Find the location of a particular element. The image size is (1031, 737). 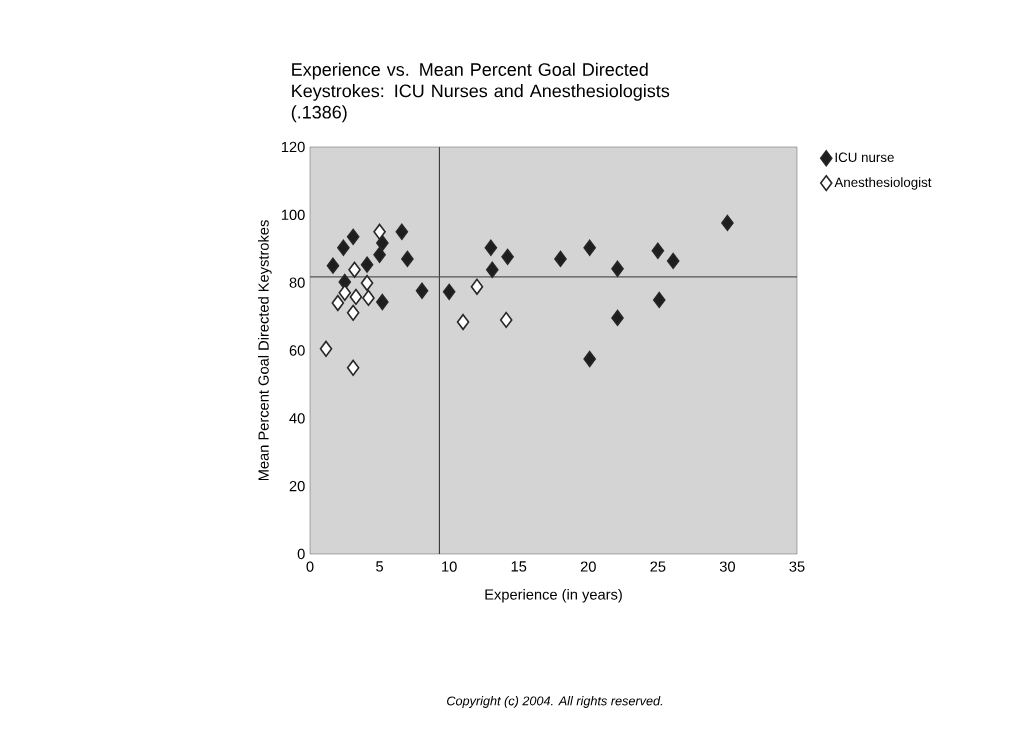

chart-title: Experience vs. Mean Percent Goal Directed Keystrokes: ICU Nurses and Anesthesiologists (.1386) is located at coordinates (480, 92).